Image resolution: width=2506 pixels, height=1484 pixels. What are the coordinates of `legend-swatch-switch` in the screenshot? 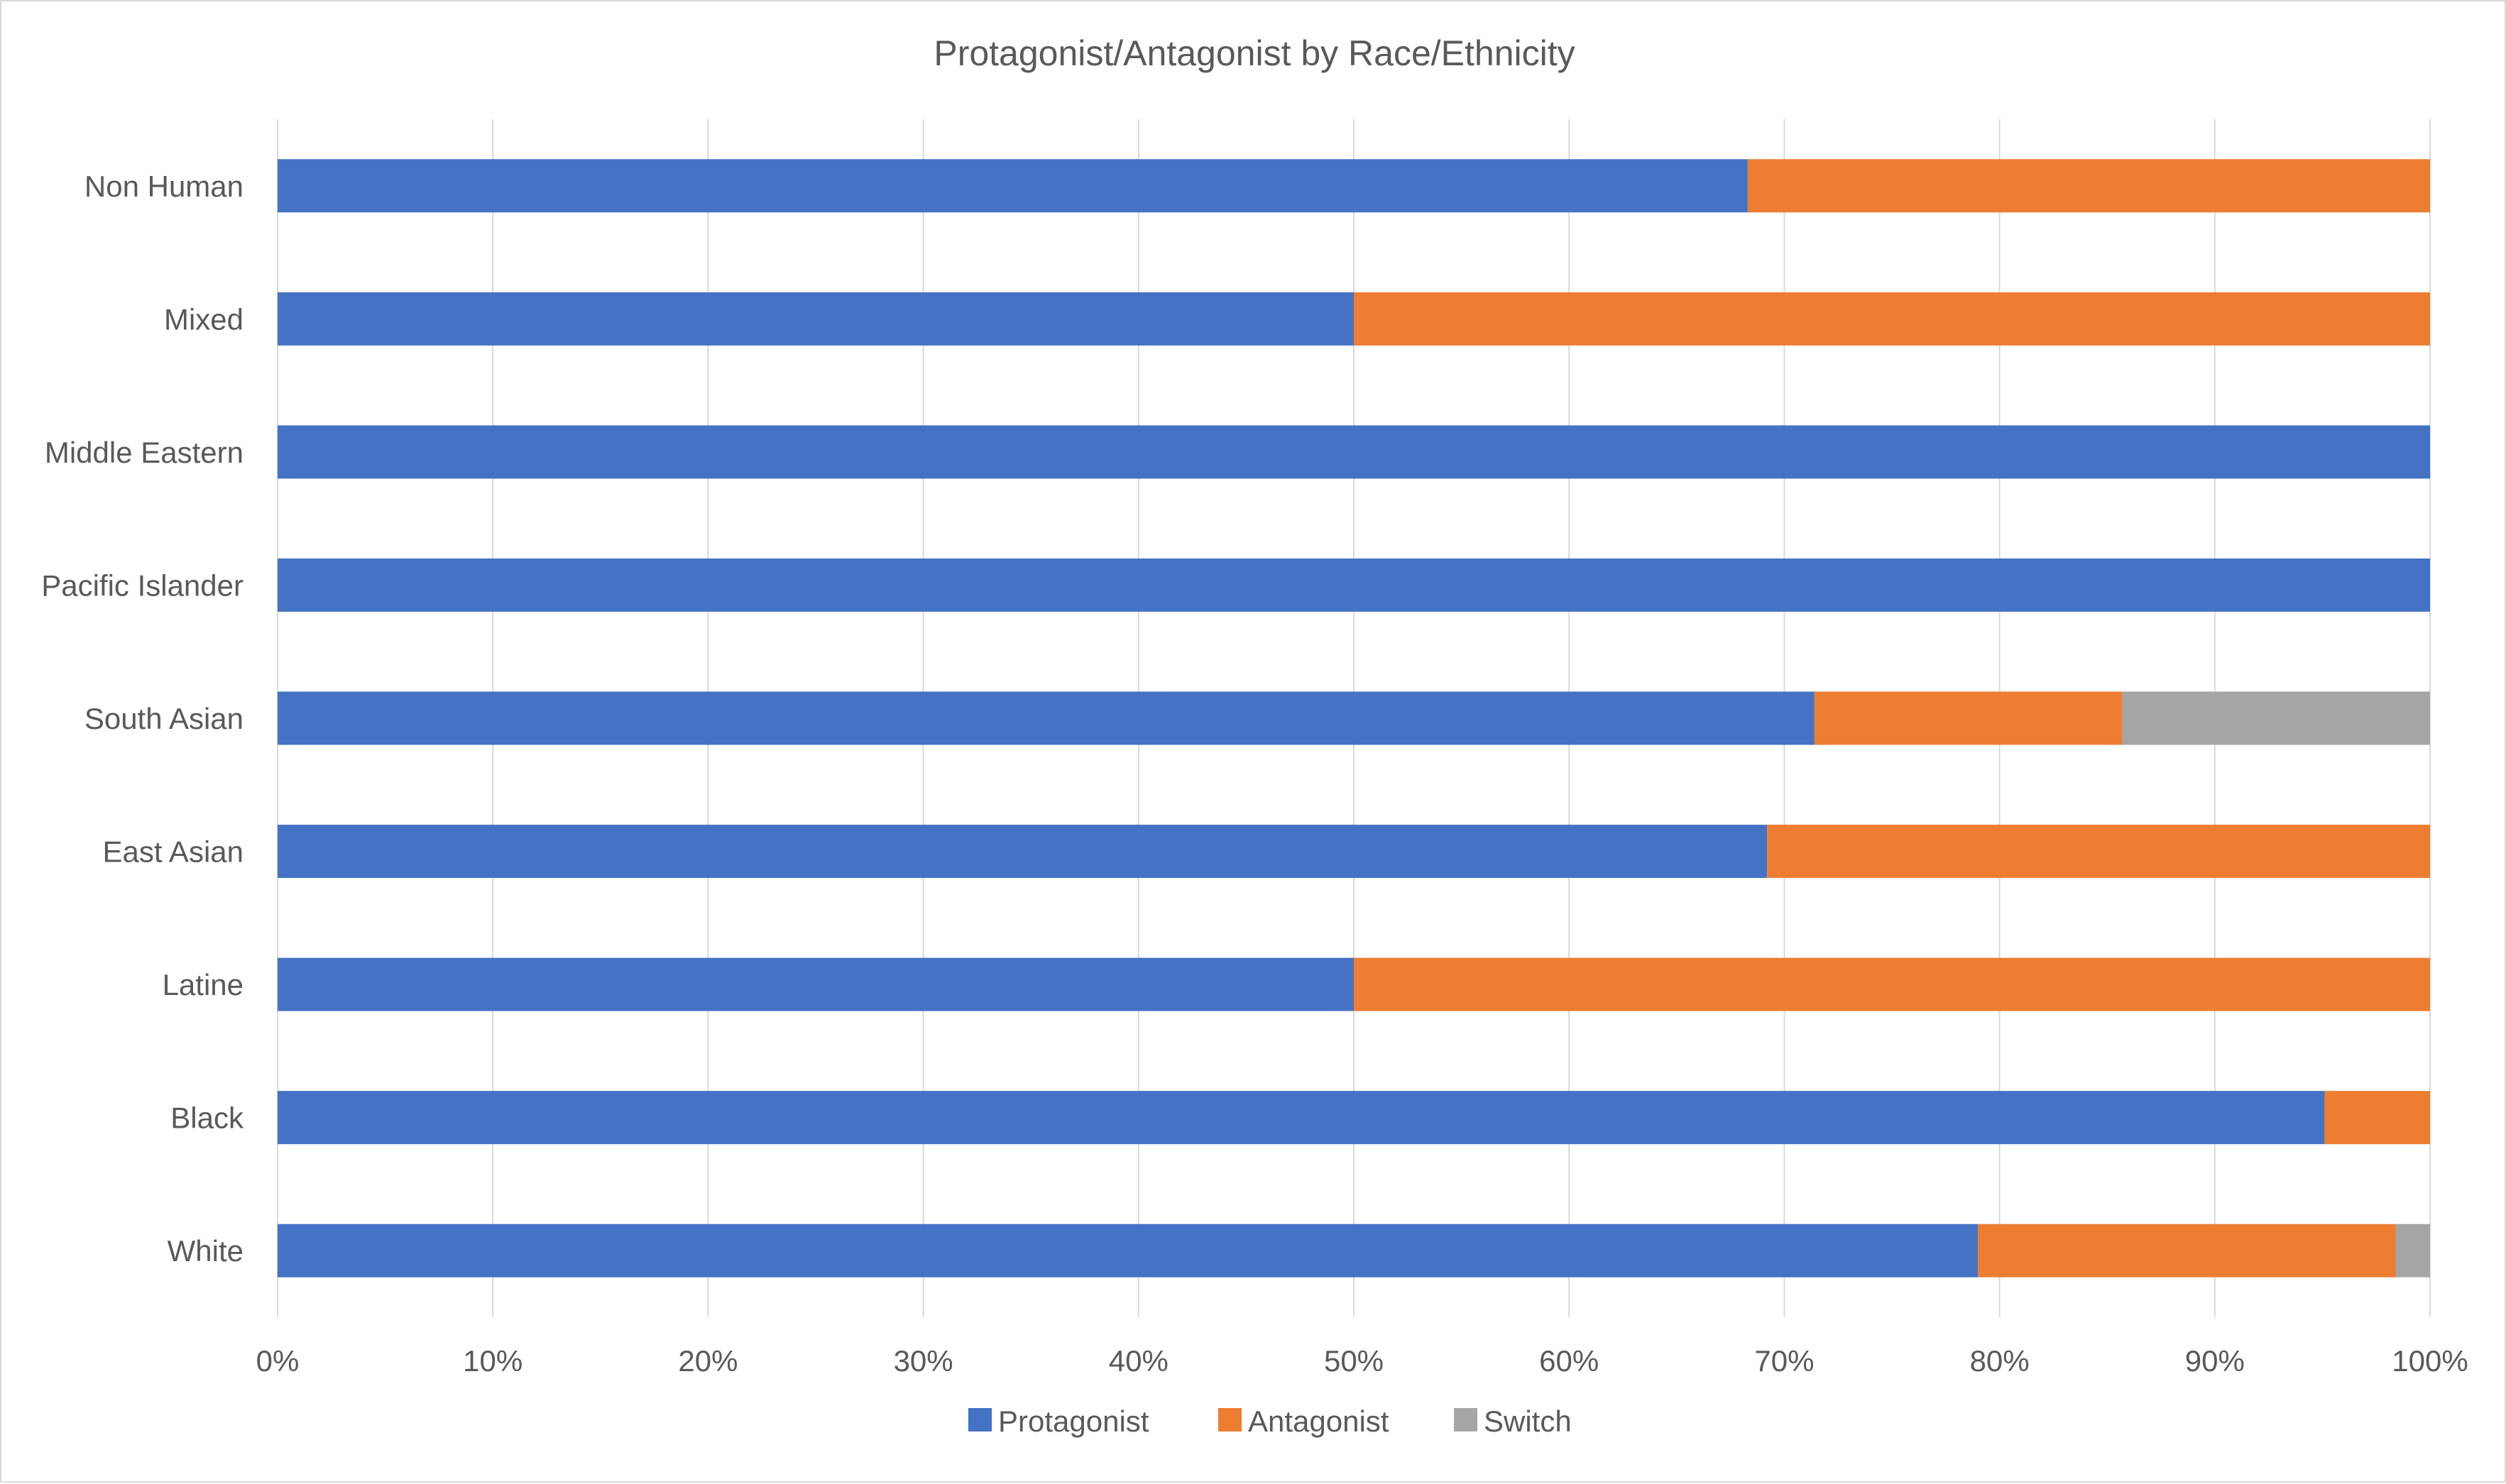 It's located at (1466, 1419).